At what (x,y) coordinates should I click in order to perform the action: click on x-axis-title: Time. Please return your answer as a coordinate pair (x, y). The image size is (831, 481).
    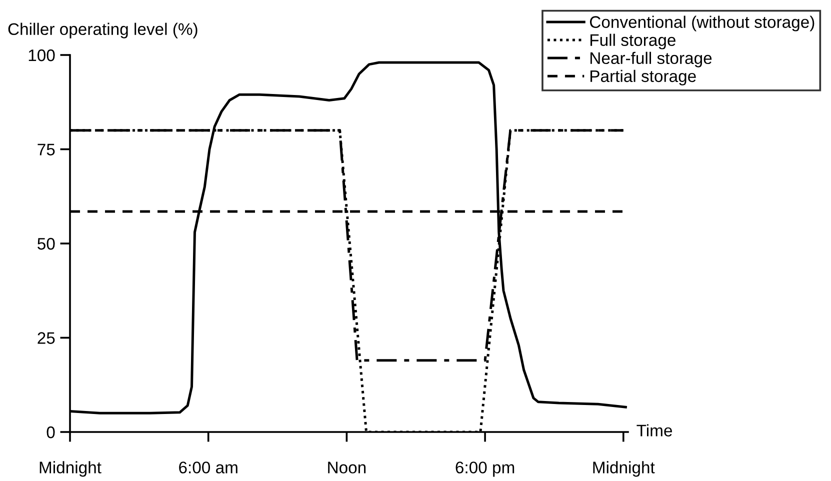
    Looking at the image, I should click on (654, 430).